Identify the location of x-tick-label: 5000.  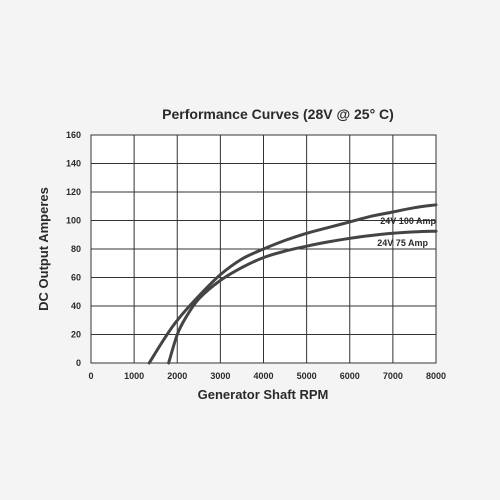
(307, 376).